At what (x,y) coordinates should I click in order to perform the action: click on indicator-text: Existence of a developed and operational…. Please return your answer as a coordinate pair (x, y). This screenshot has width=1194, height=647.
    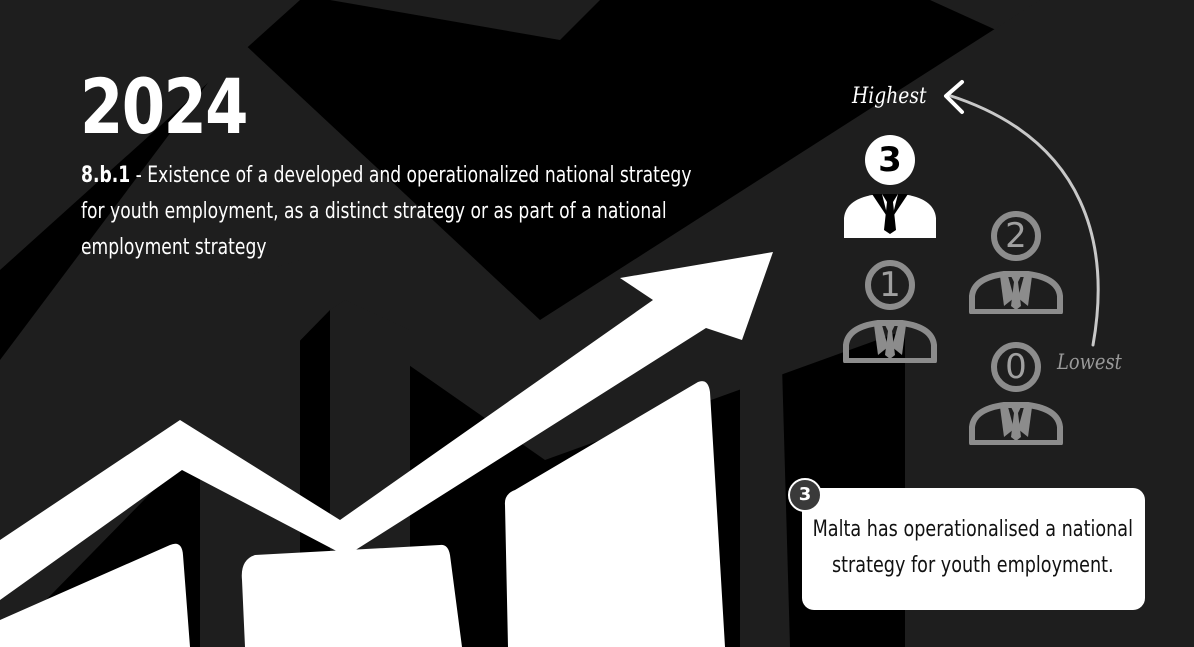
    Looking at the image, I should click on (386, 211).